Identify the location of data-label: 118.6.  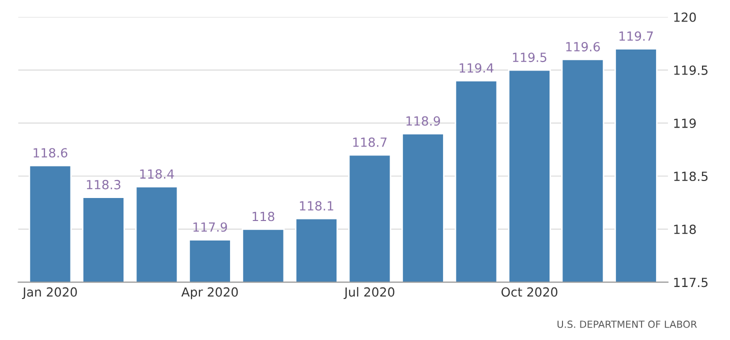
(51, 153).